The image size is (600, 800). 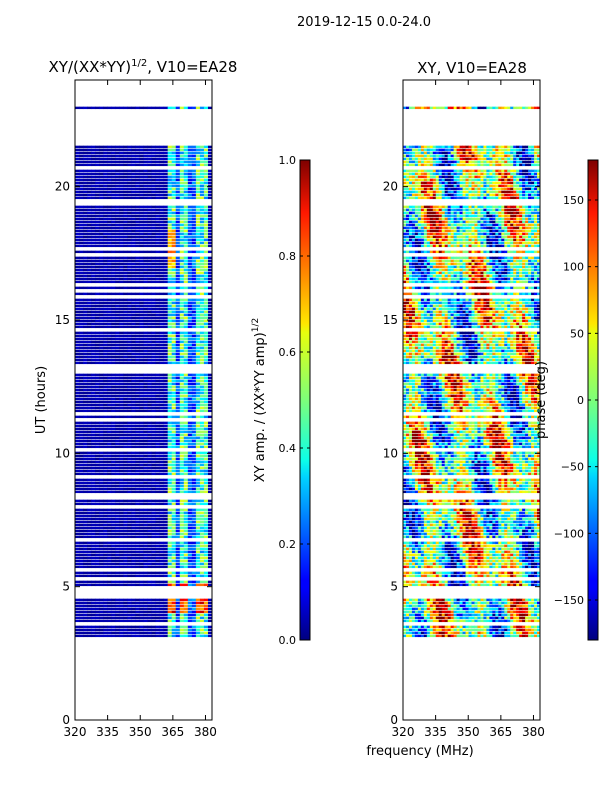 What do you see at coordinates (500, 108) in the screenshot?
I see `phase-cell` at bounding box center [500, 108].